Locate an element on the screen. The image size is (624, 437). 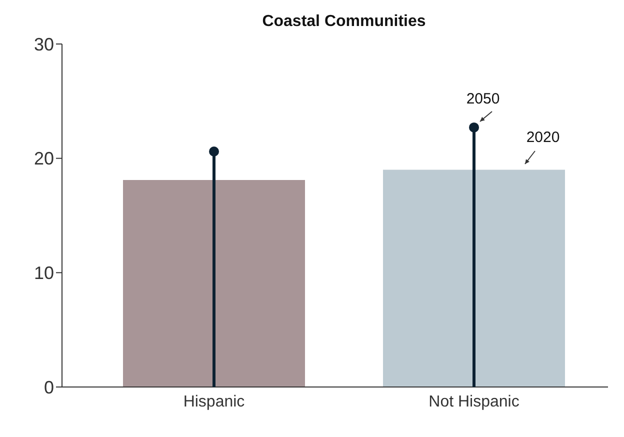
y-tick-label: 30 is located at coordinates (44, 44).